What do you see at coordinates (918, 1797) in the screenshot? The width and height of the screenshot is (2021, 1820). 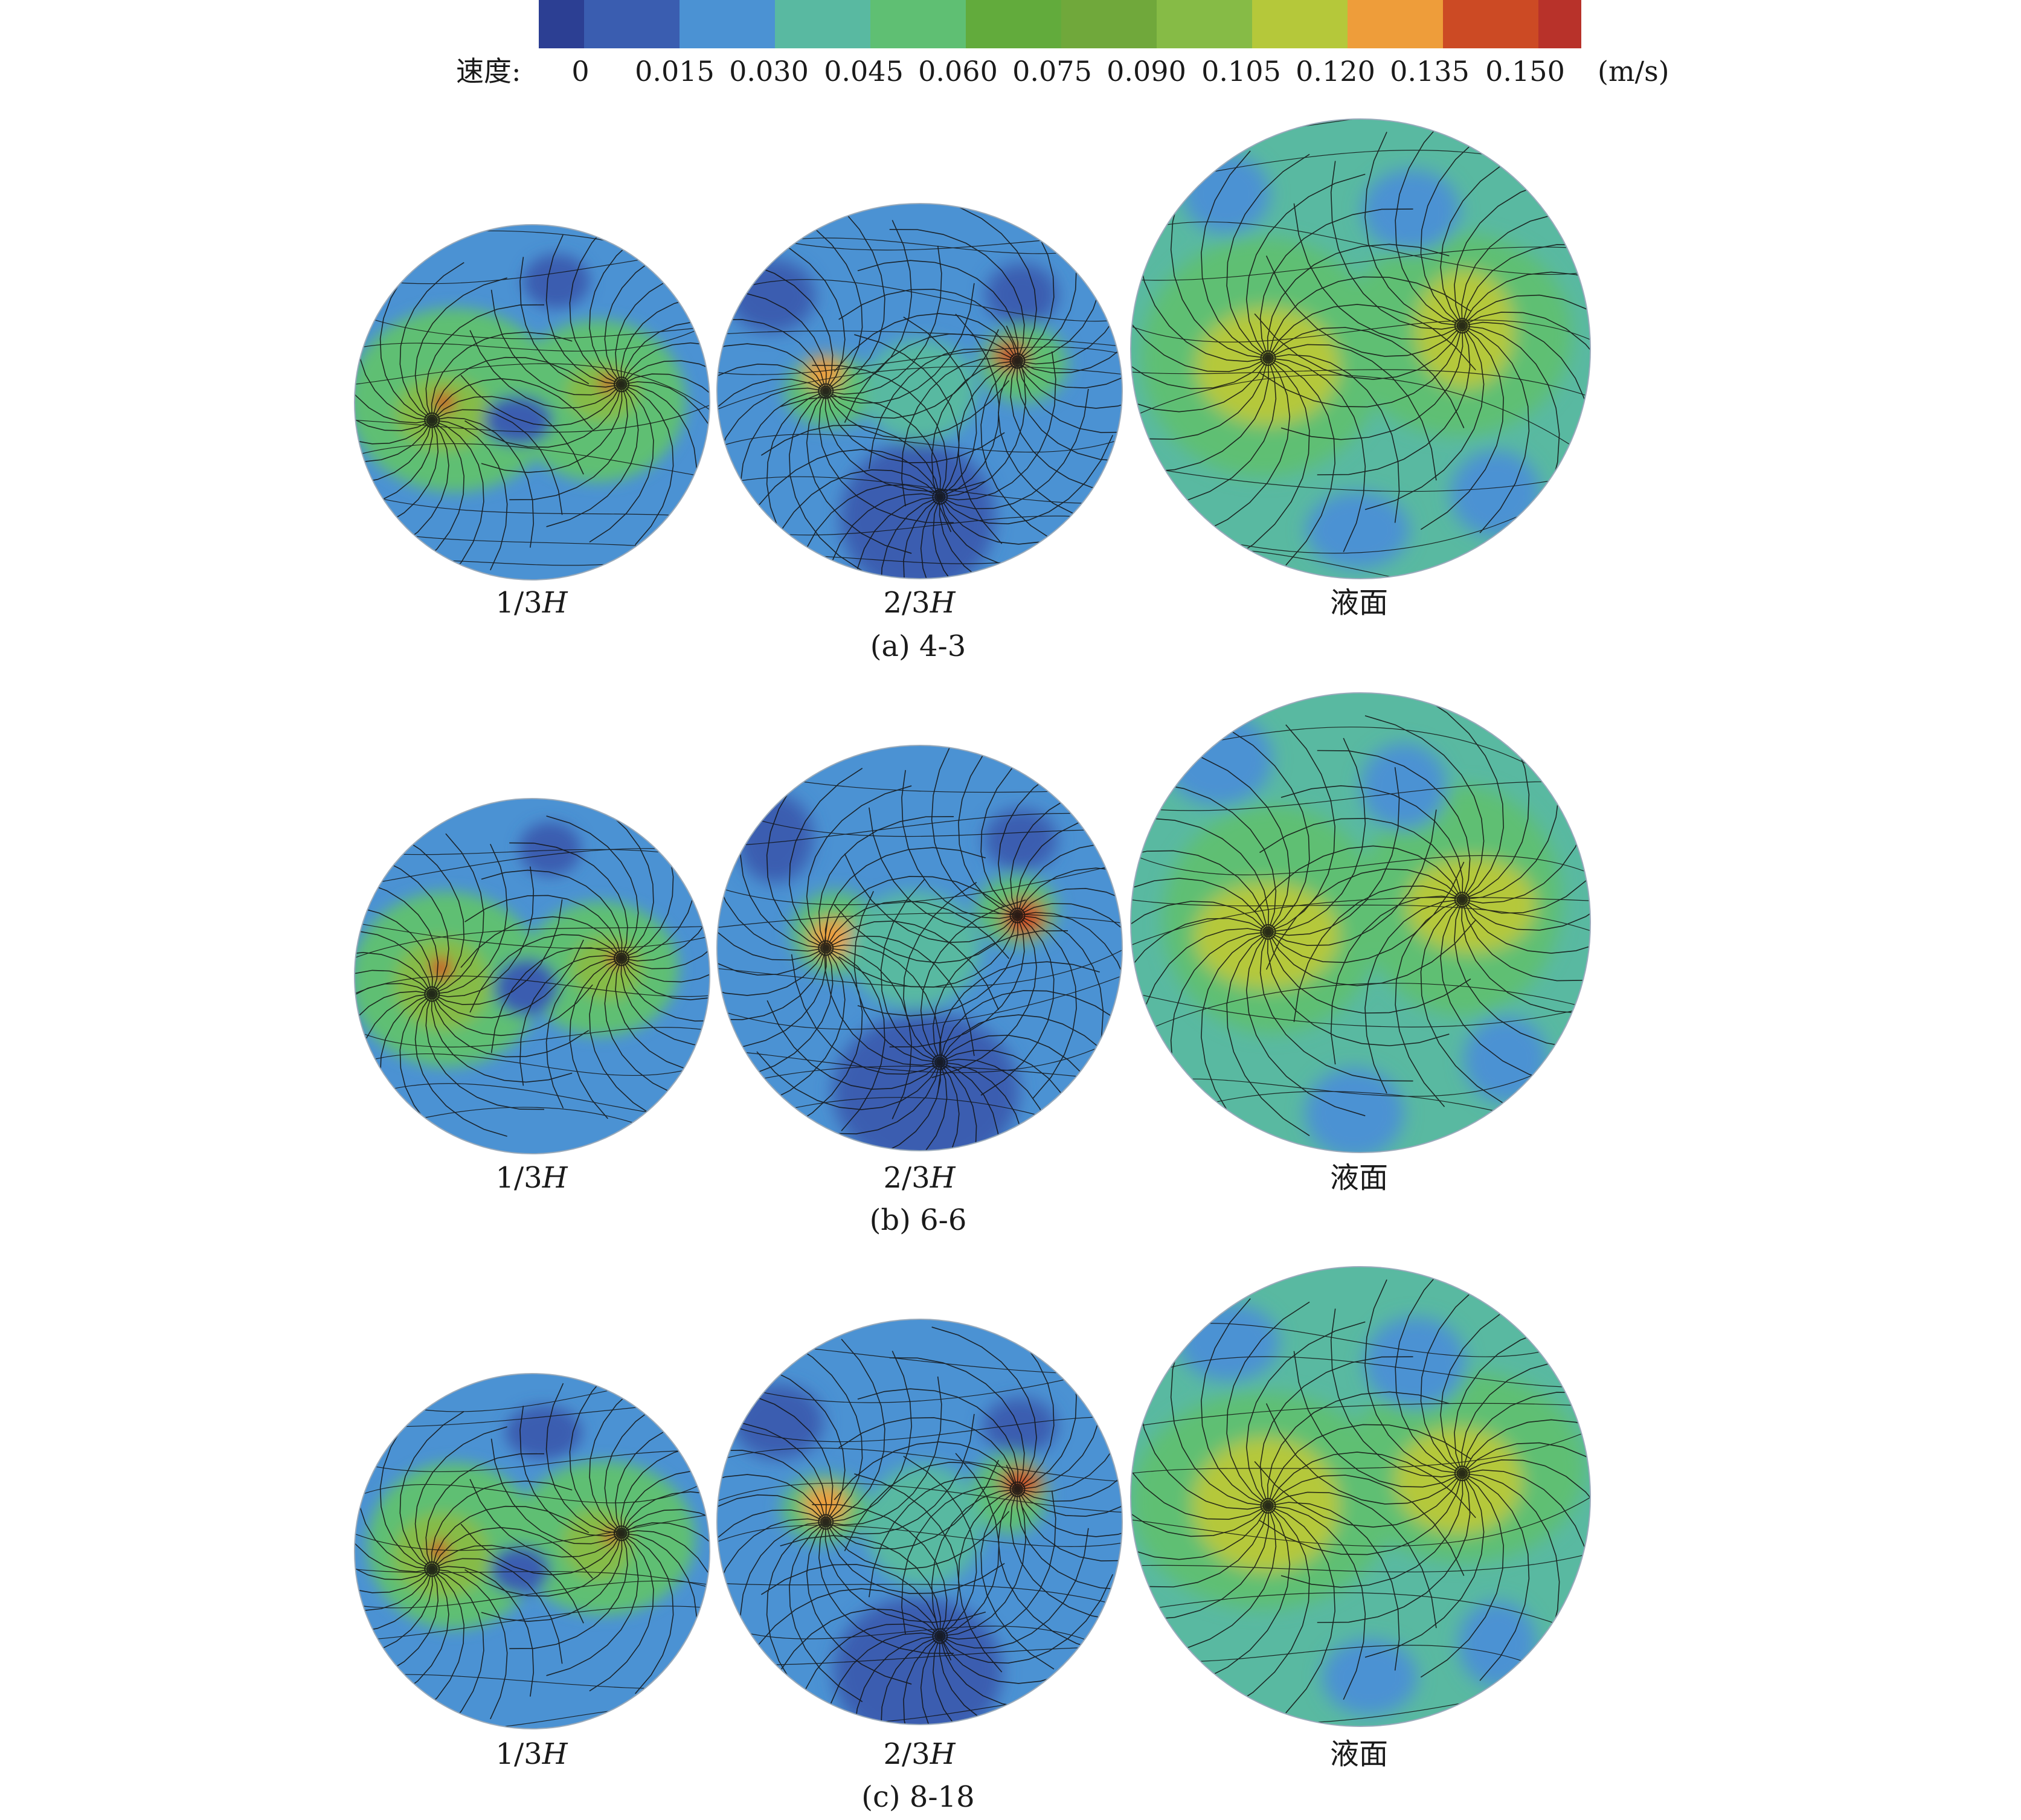 I see `panel-caption-c: (c) 8-18` at bounding box center [918, 1797].